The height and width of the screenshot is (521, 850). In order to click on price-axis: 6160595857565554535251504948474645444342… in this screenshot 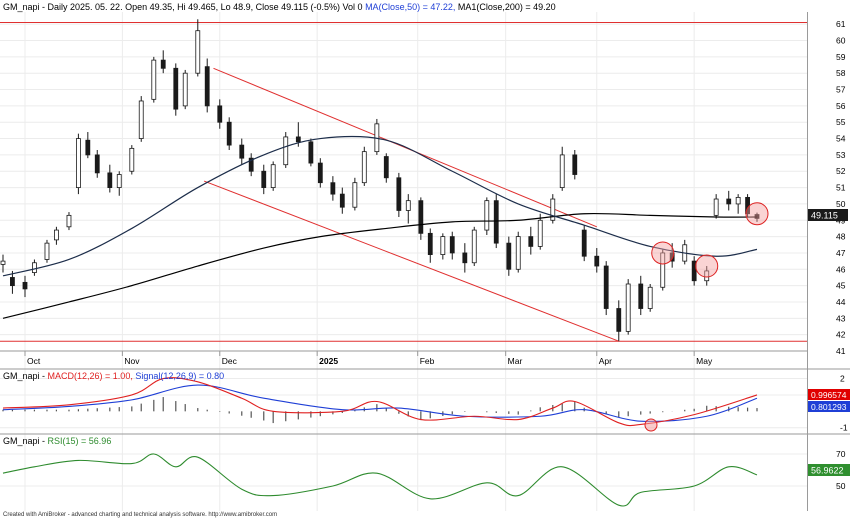, I will do `click(841, 187)`.